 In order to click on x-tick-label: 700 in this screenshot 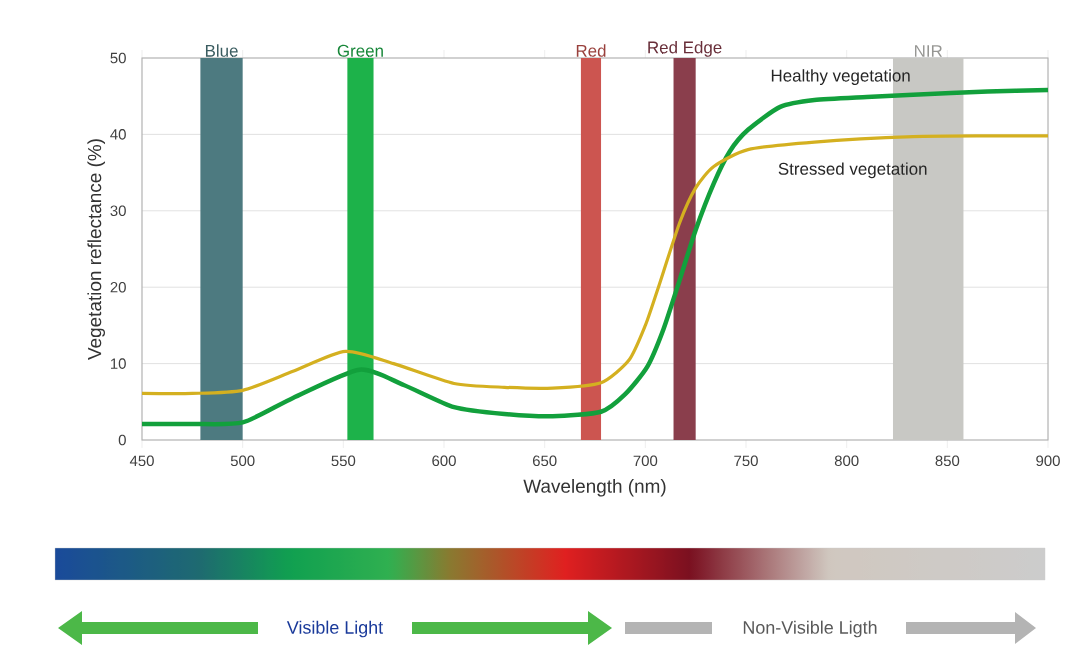, I will do `click(645, 461)`.